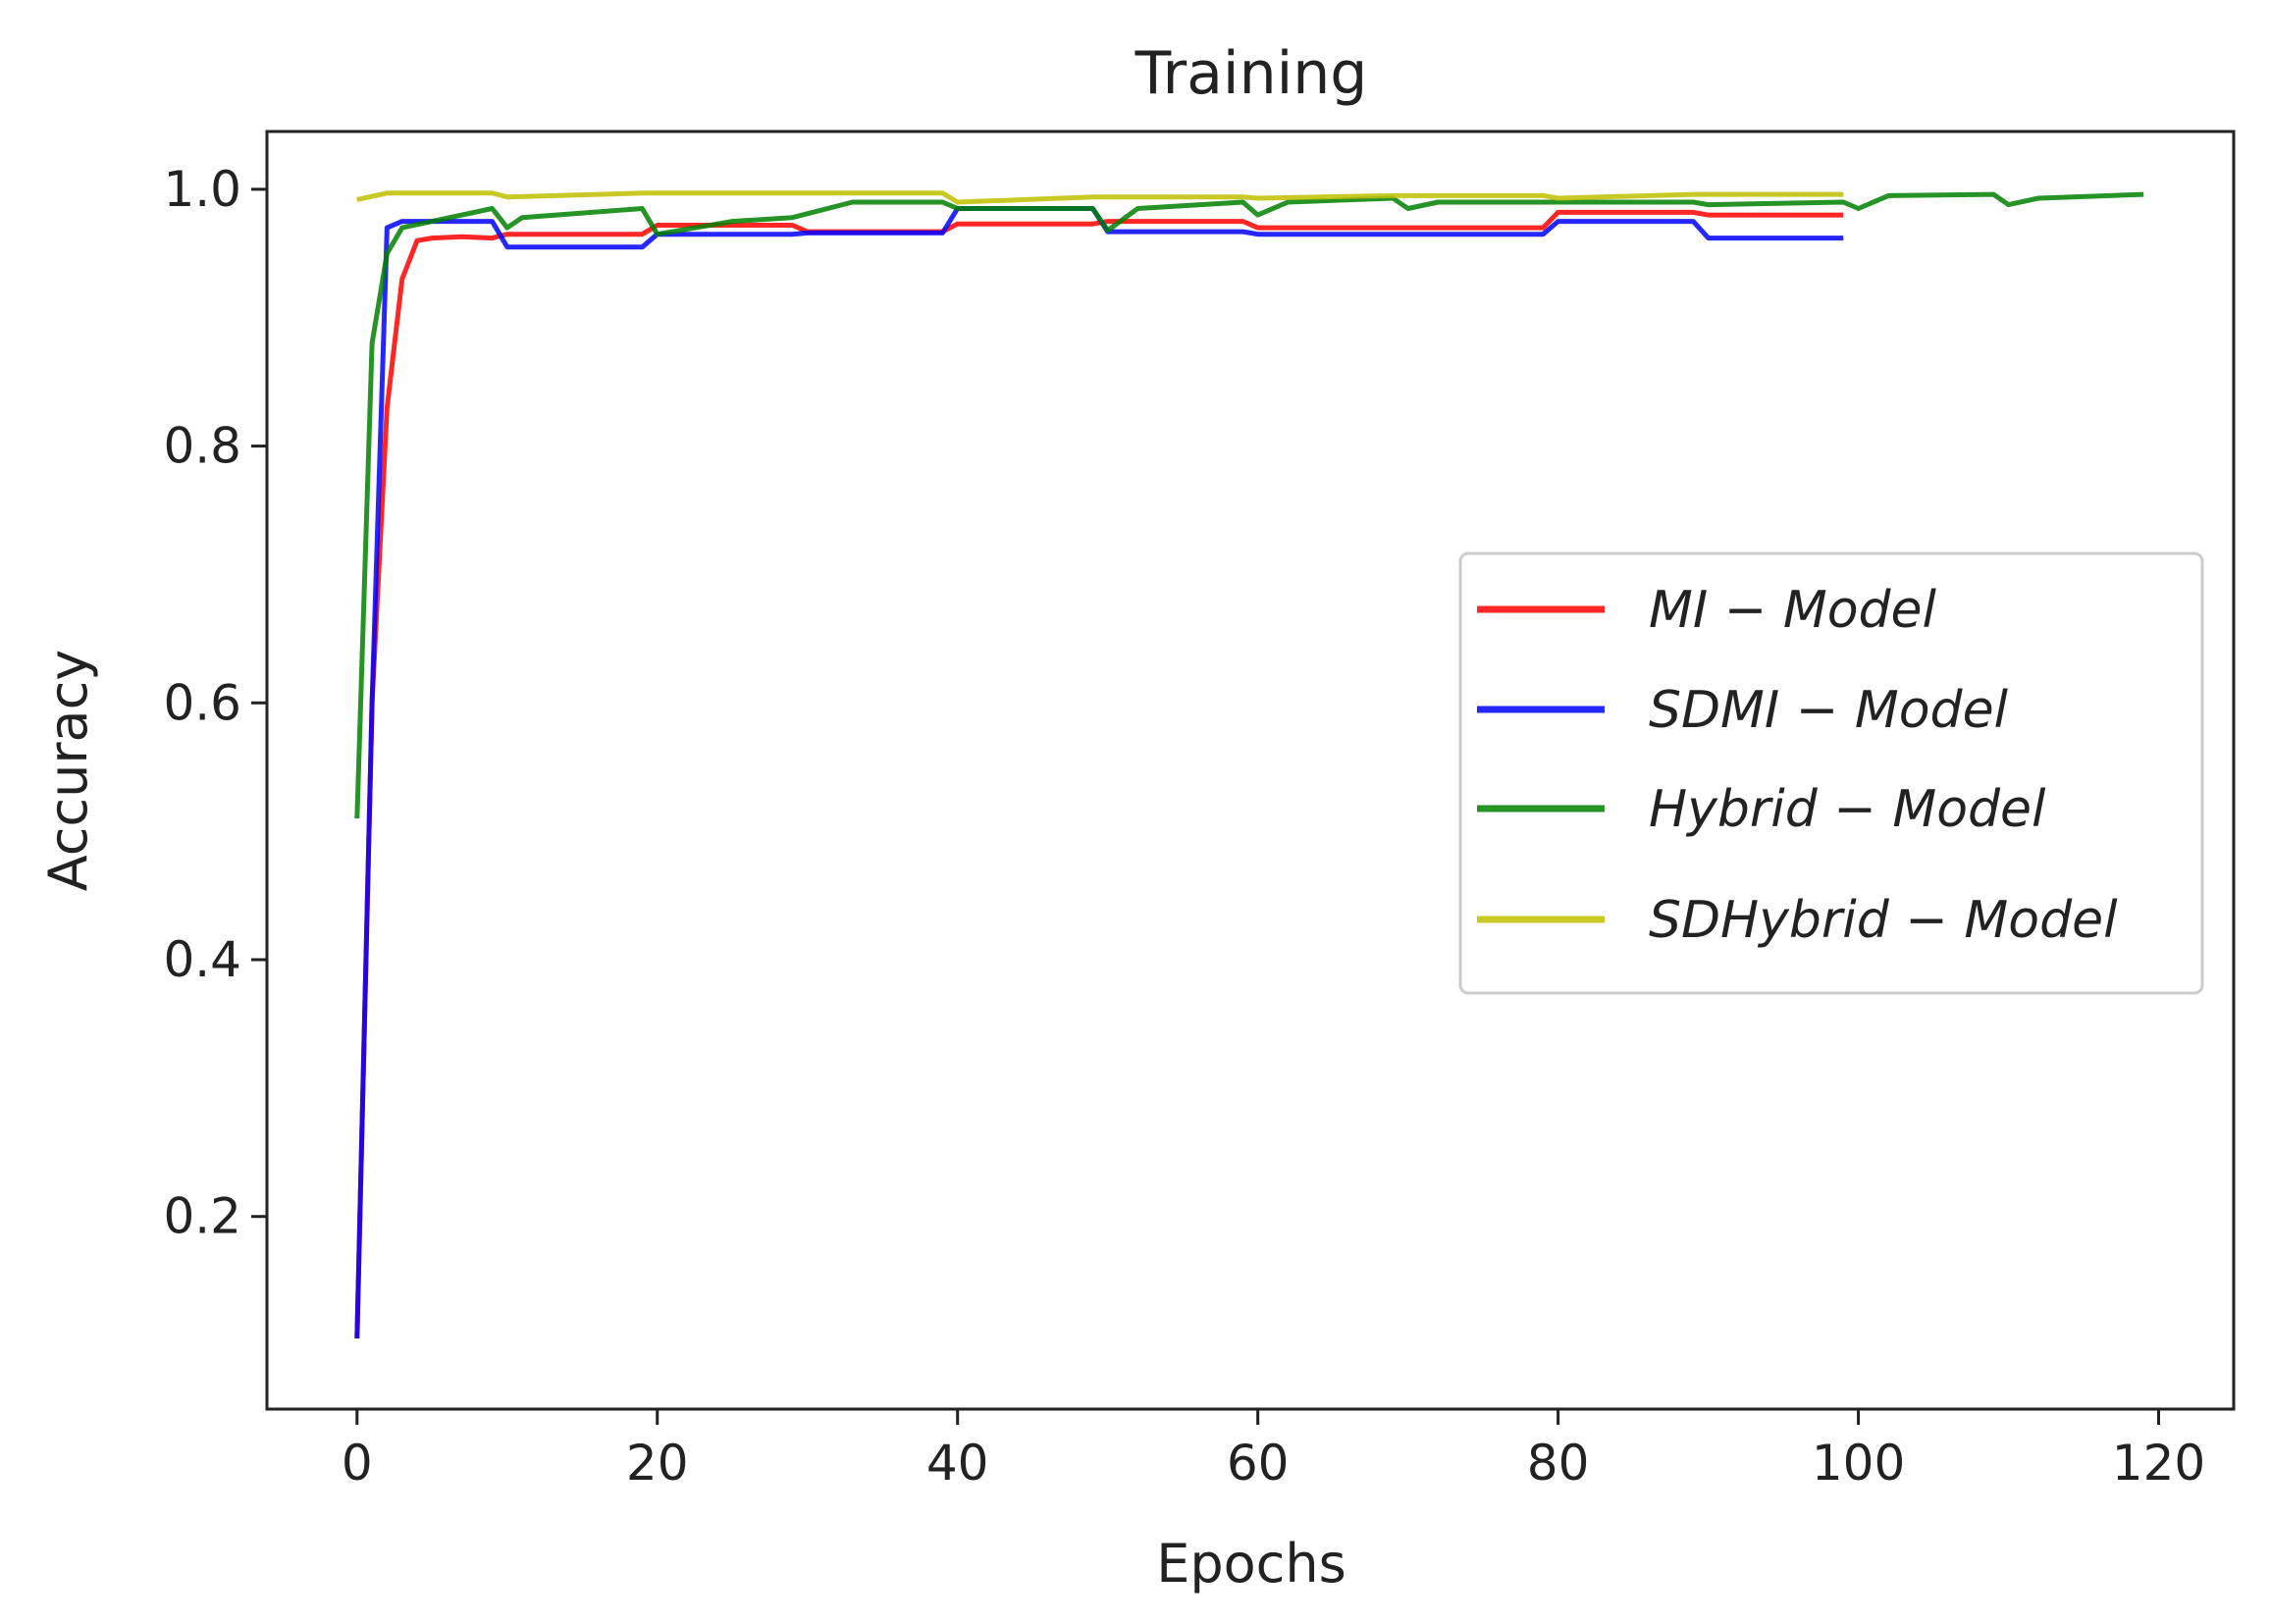 The width and height of the screenshot is (2270, 1624). Describe the element at coordinates (202, 446) in the screenshot. I see `y-tick-label: 0.8` at that location.